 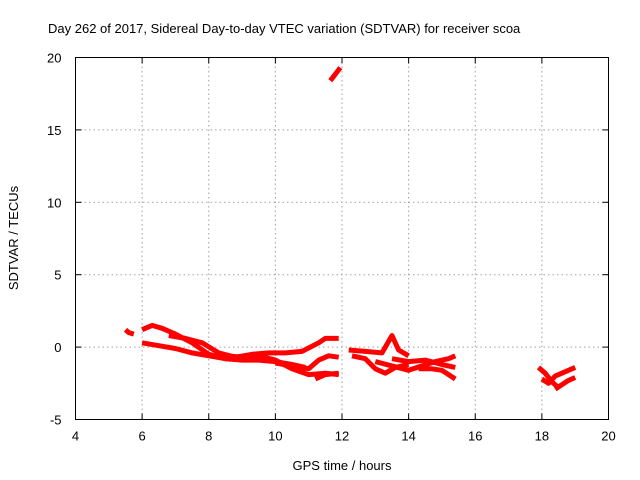 I want to click on y-axis-label: SDTVAR / TECUs, so click(x=13, y=237).